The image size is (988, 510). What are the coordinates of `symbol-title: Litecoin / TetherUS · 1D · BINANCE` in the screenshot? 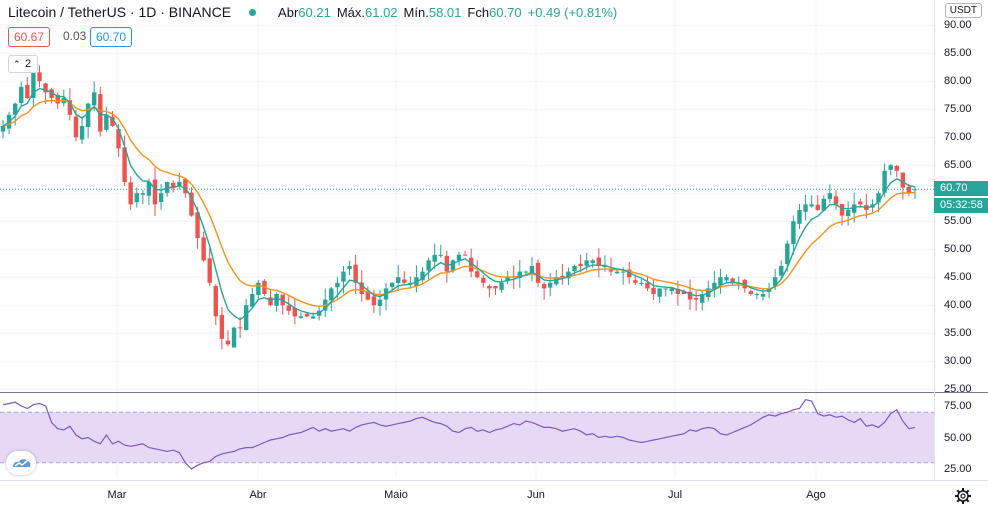 It's located at (120, 12).